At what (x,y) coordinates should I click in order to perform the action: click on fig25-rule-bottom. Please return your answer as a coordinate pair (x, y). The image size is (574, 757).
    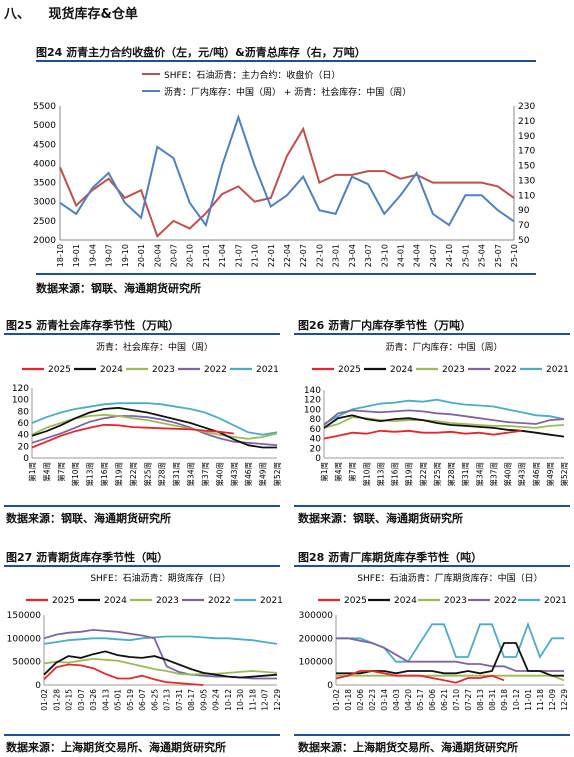
    Looking at the image, I should click on (142, 506).